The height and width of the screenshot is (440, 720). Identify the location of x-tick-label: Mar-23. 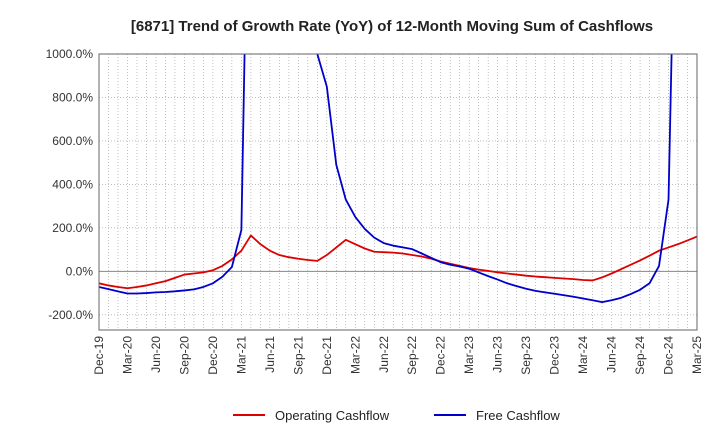
(469, 355).